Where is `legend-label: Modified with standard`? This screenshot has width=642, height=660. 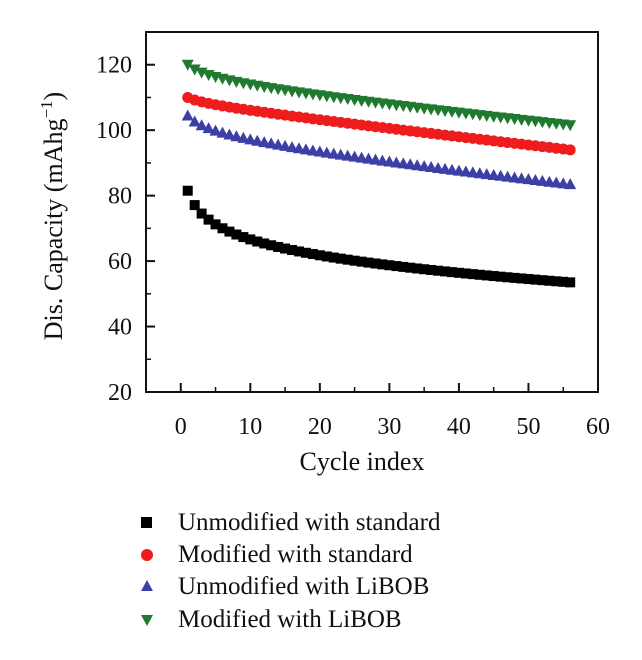
legend-label: Modified with standard is located at coordinates (295, 554).